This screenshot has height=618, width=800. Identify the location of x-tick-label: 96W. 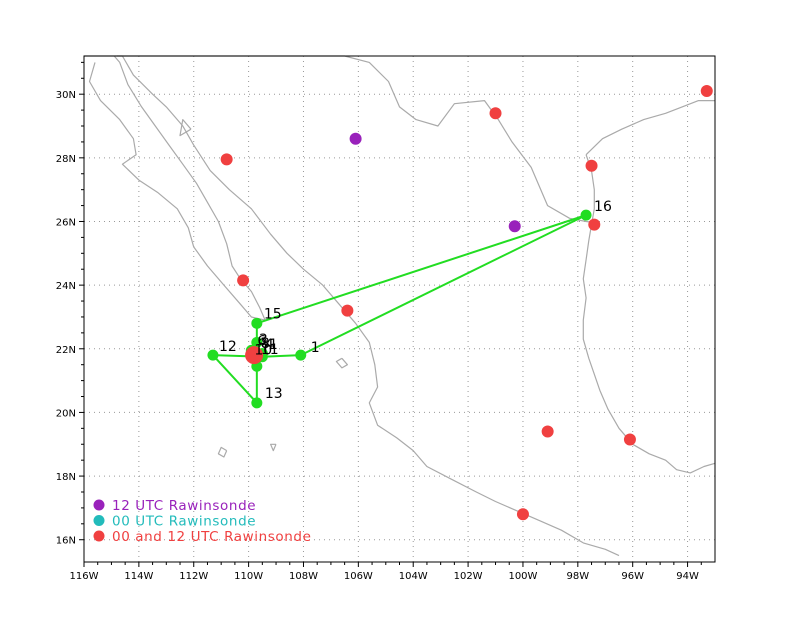
(632, 576).